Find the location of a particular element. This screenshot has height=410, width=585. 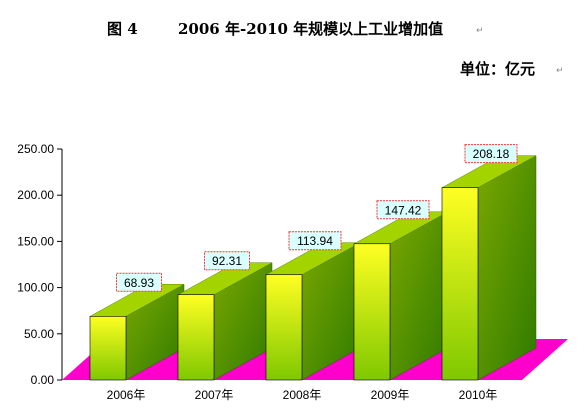

unit-label: 单位：亿元 is located at coordinates (498, 69).